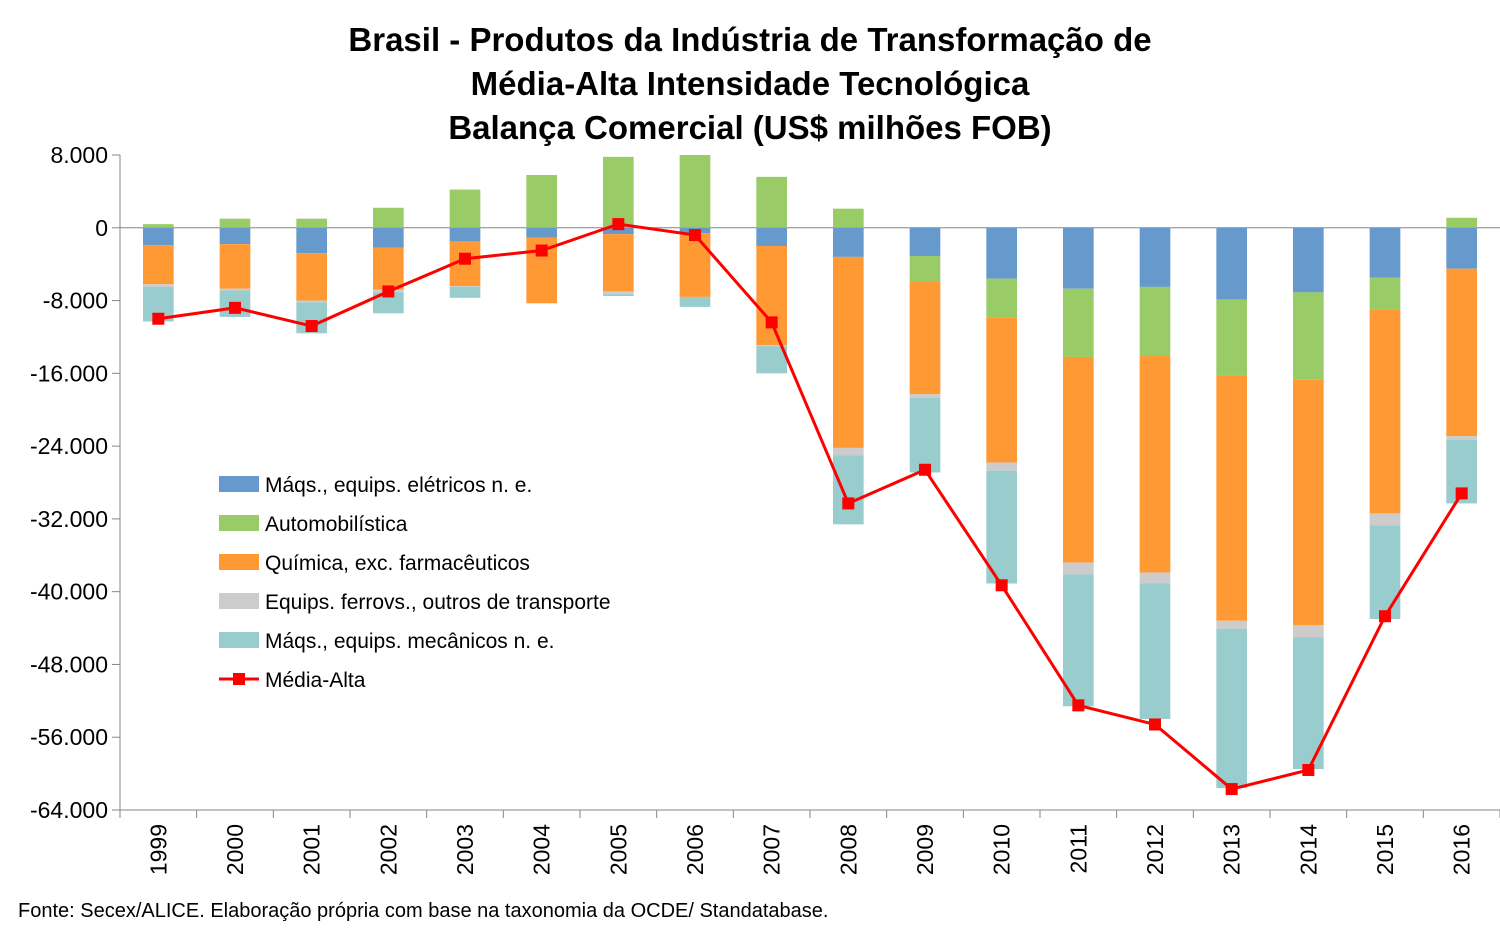 This screenshot has width=1500, height=928. Describe the element at coordinates (1001, 390) in the screenshot. I see `bar-quimica-2010` at that location.